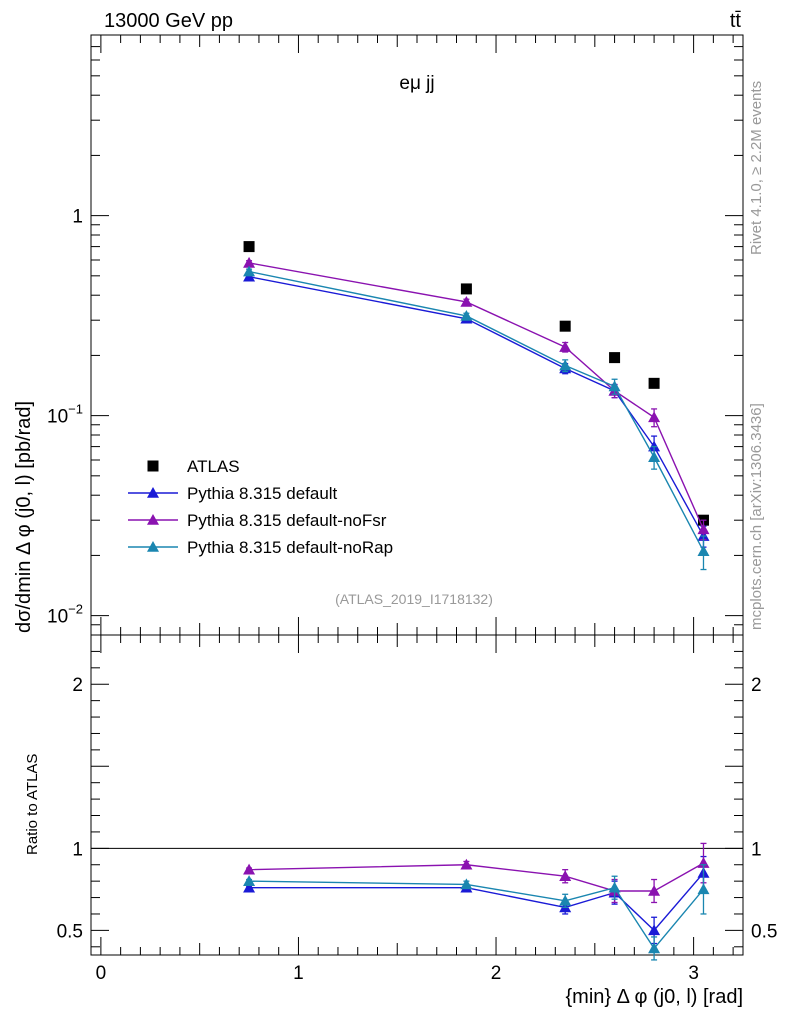 This screenshot has height=1024, width=786. I want to click on ratio-pythia-8-315-default-norap-line, so click(477, 915).